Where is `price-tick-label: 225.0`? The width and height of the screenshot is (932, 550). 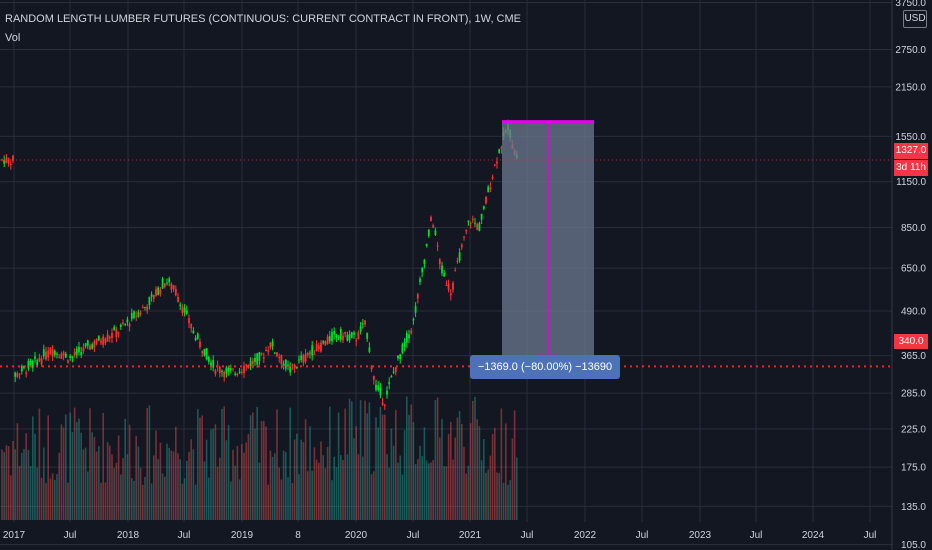 price-tick-label: 225.0 is located at coordinates (913, 429).